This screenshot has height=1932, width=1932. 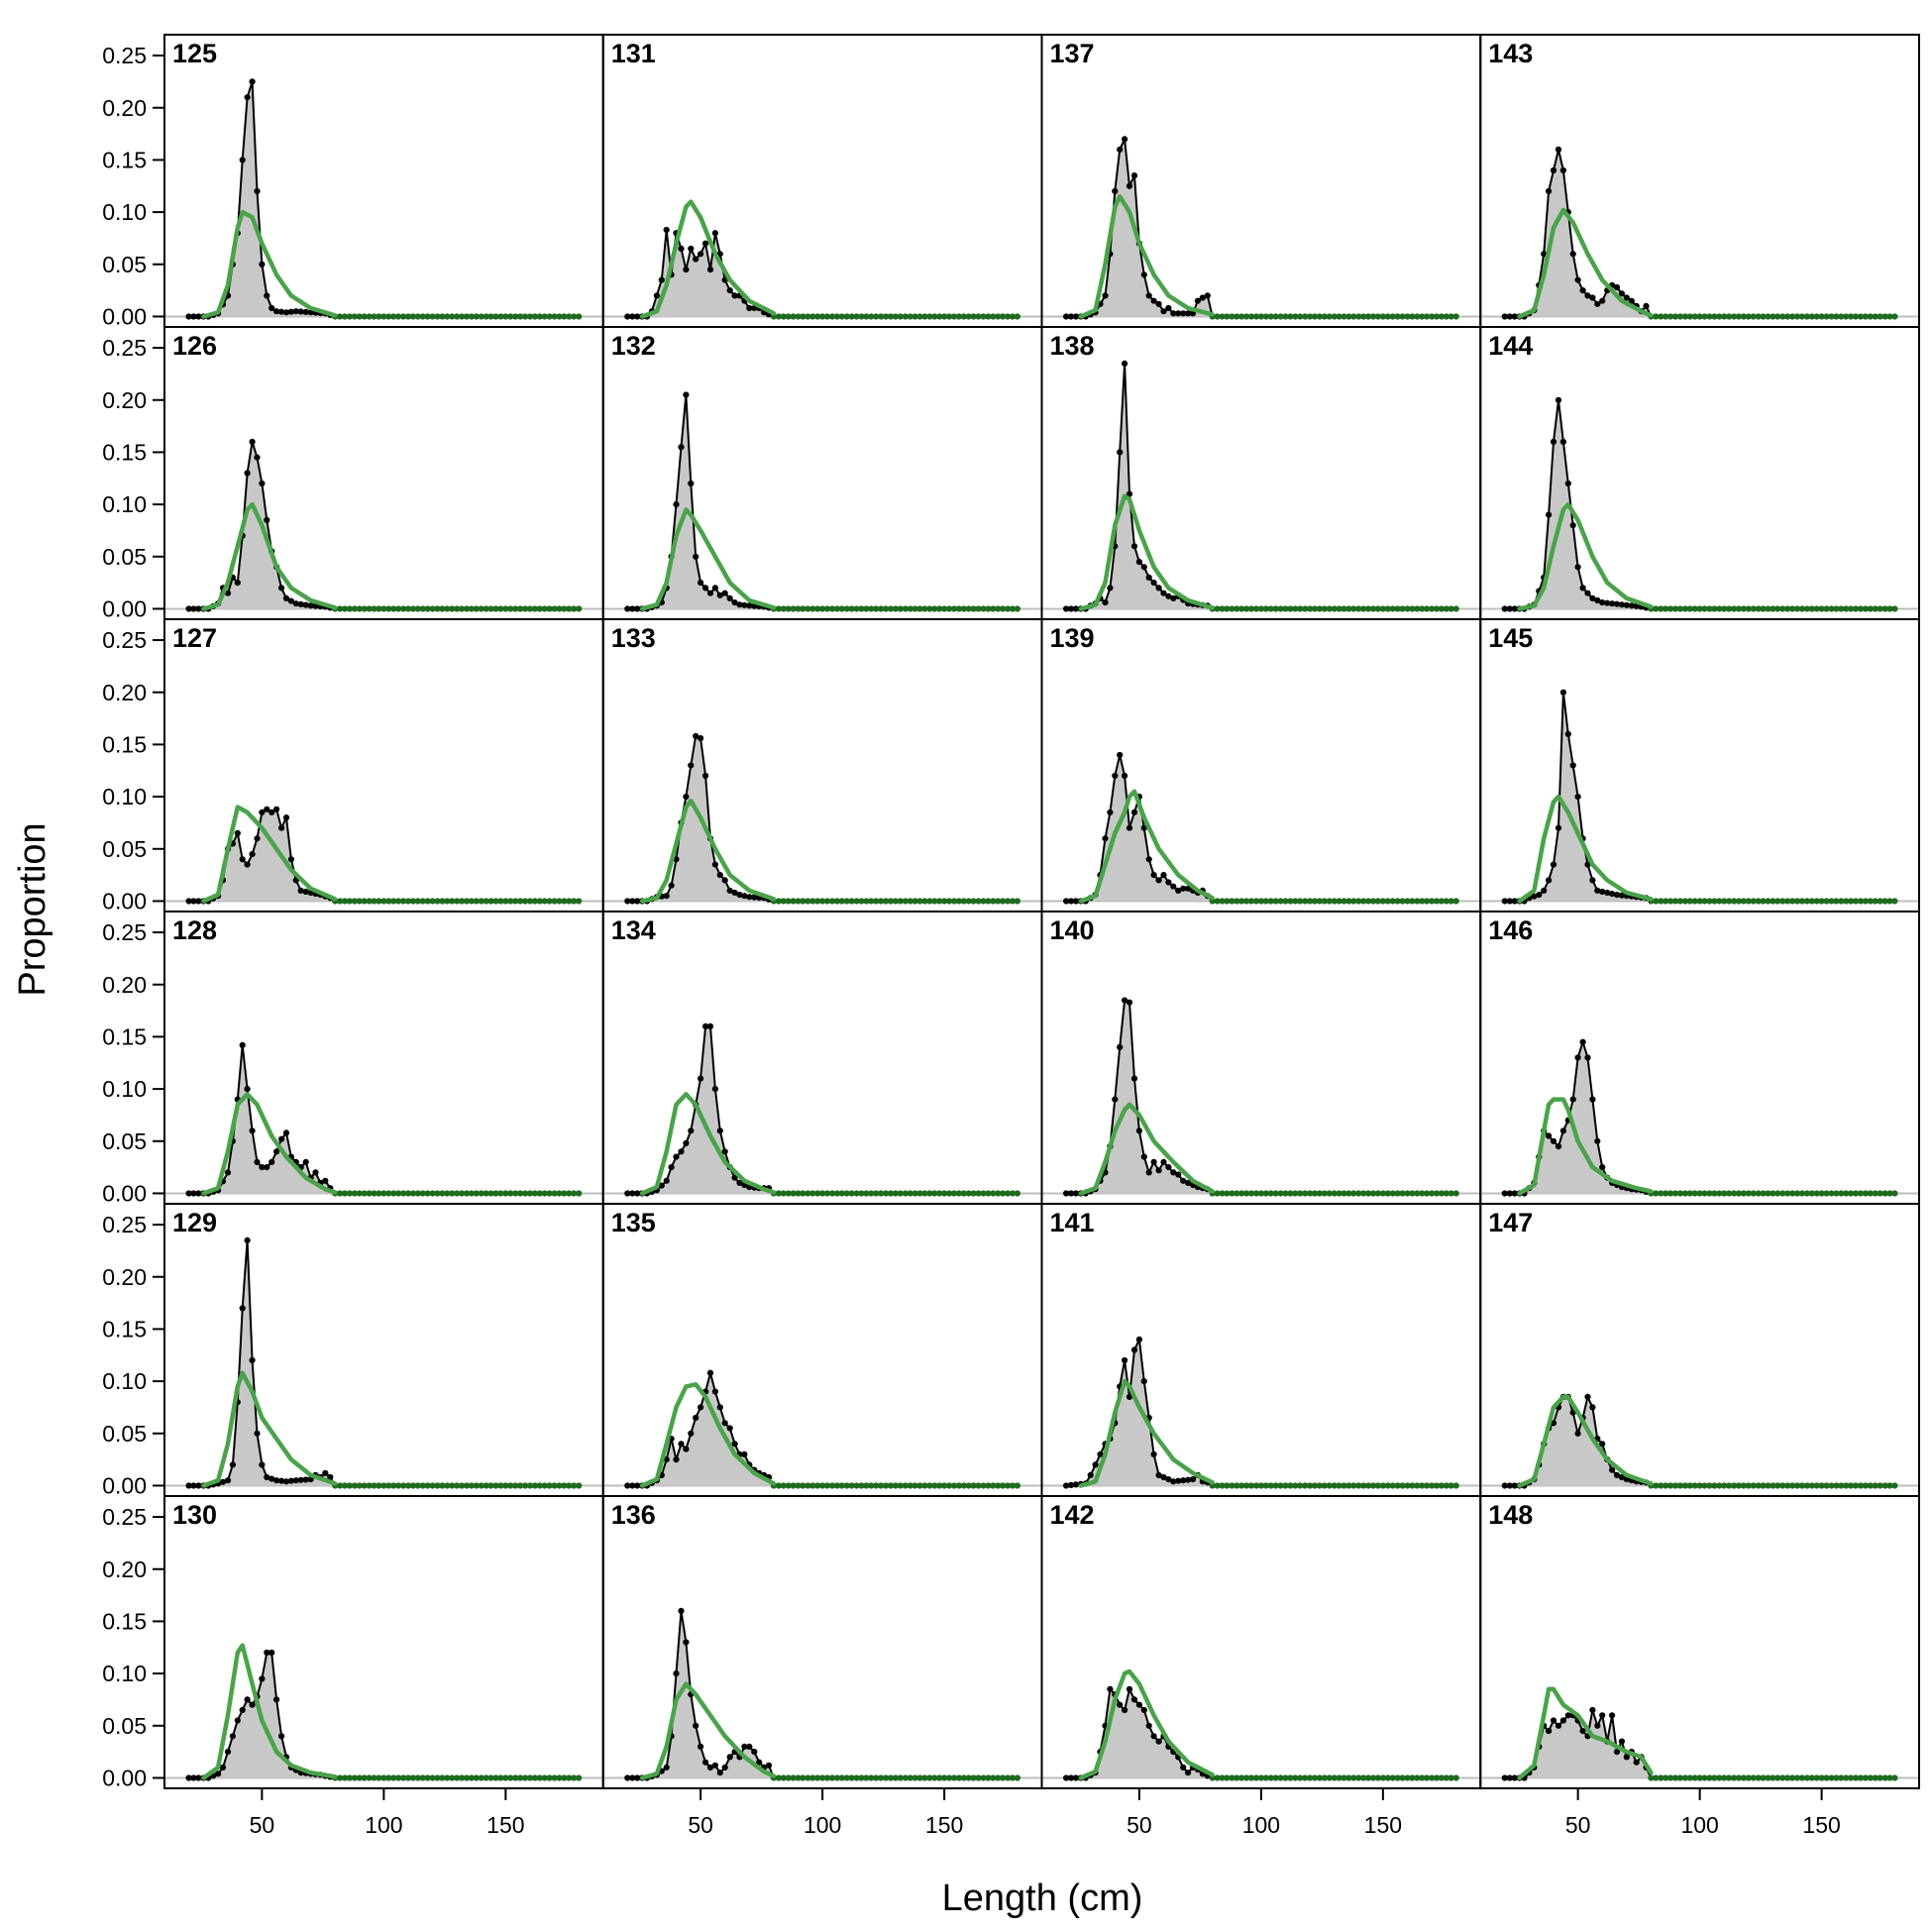 What do you see at coordinates (708, 1435) in the screenshot?
I see `expected-line` at bounding box center [708, 1435].